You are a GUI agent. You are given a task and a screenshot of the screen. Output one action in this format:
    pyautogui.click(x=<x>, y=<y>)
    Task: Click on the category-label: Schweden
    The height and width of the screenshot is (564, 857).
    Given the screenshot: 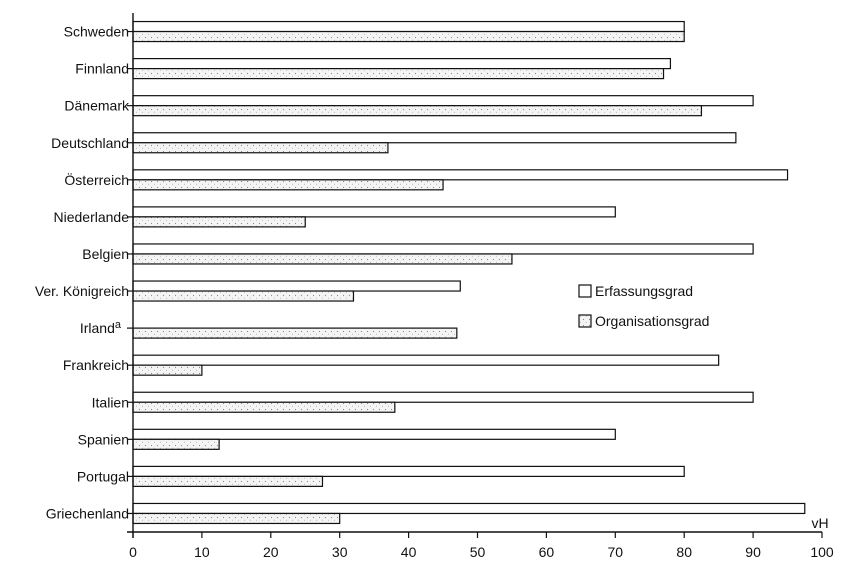 What is the action you would take?
    pyautogui.click(x=96, y=32)
    